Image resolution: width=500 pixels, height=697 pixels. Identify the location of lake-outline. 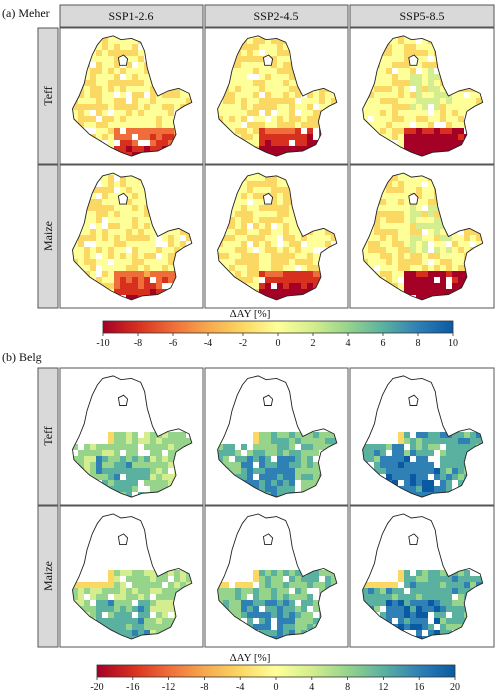
(268, 539).